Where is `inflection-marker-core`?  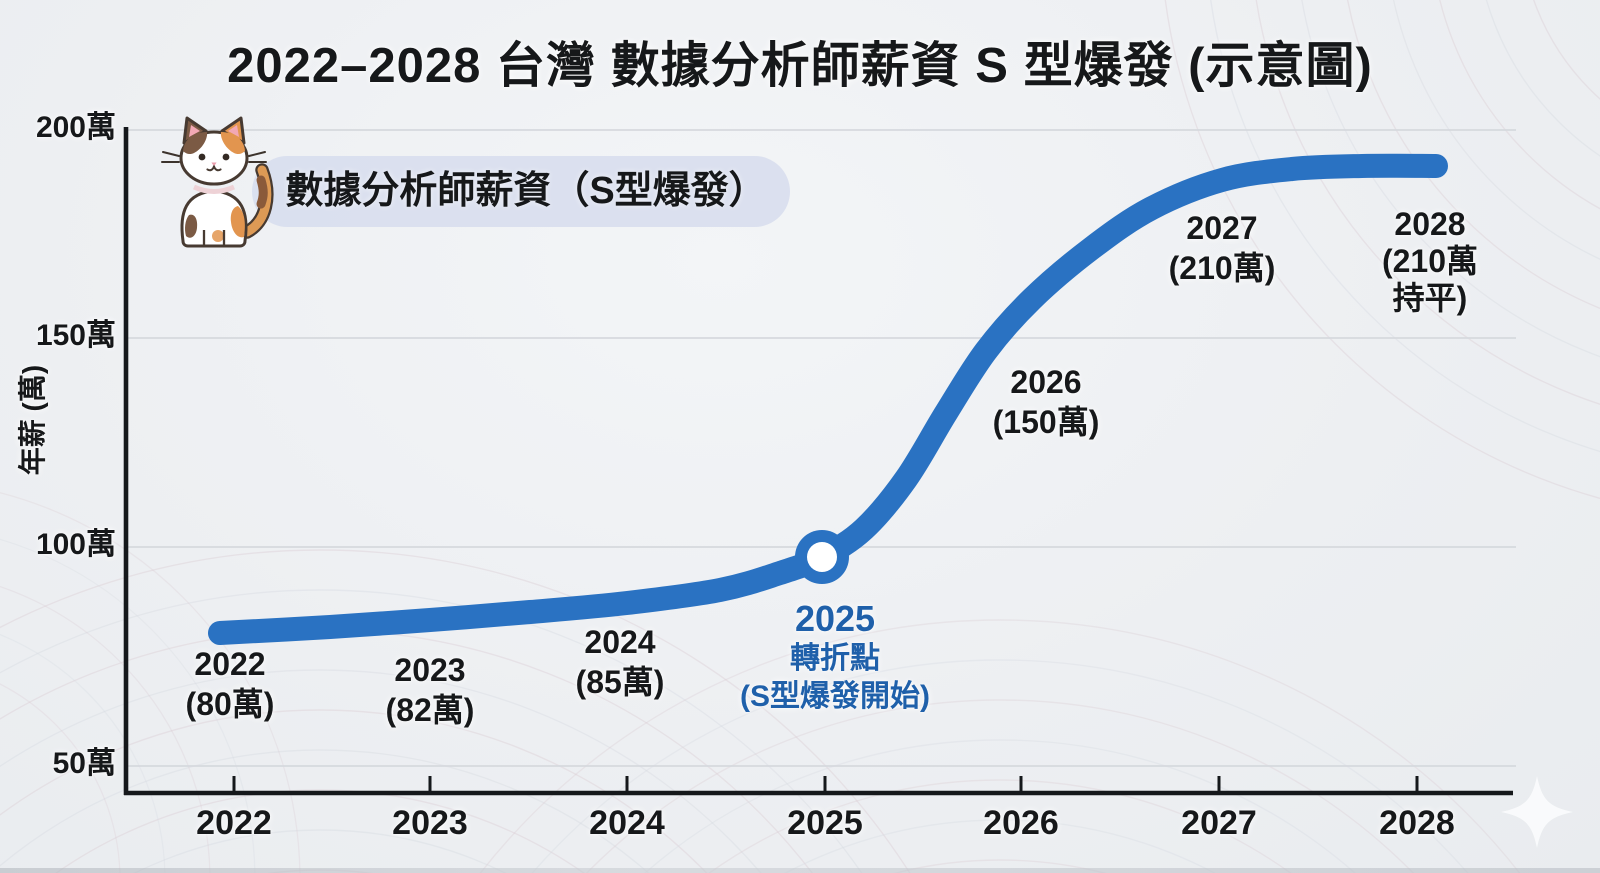
inflection-marker-core is located at coordinates (822, 557).